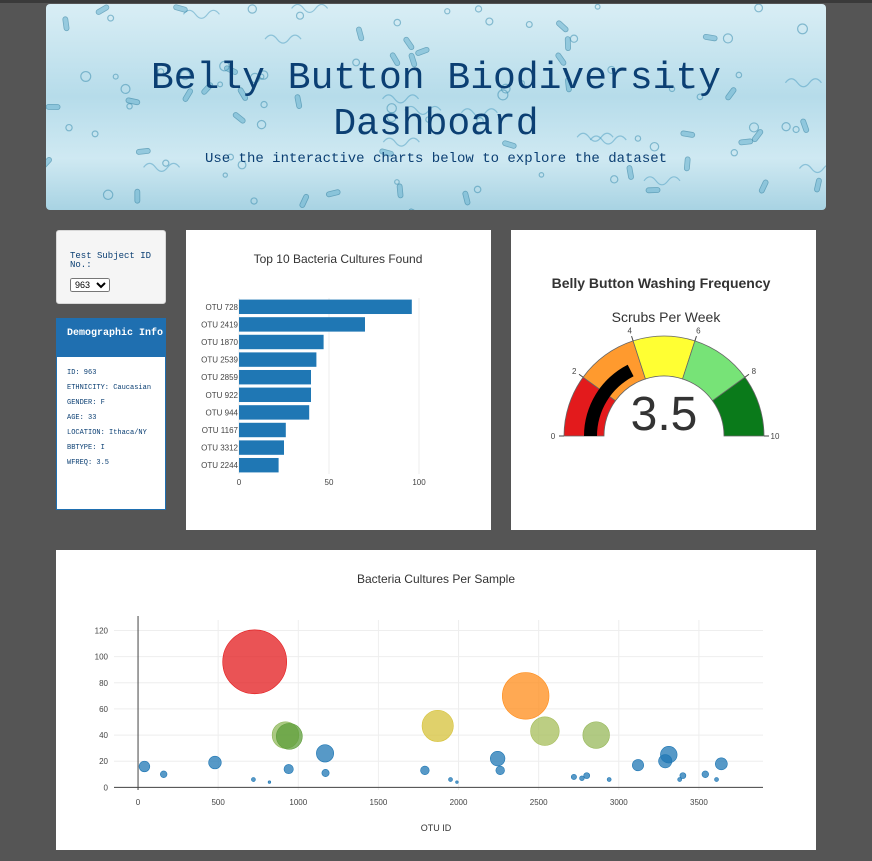  I want to click on bubble-x-tick-label: 2000, so click(459, 802).